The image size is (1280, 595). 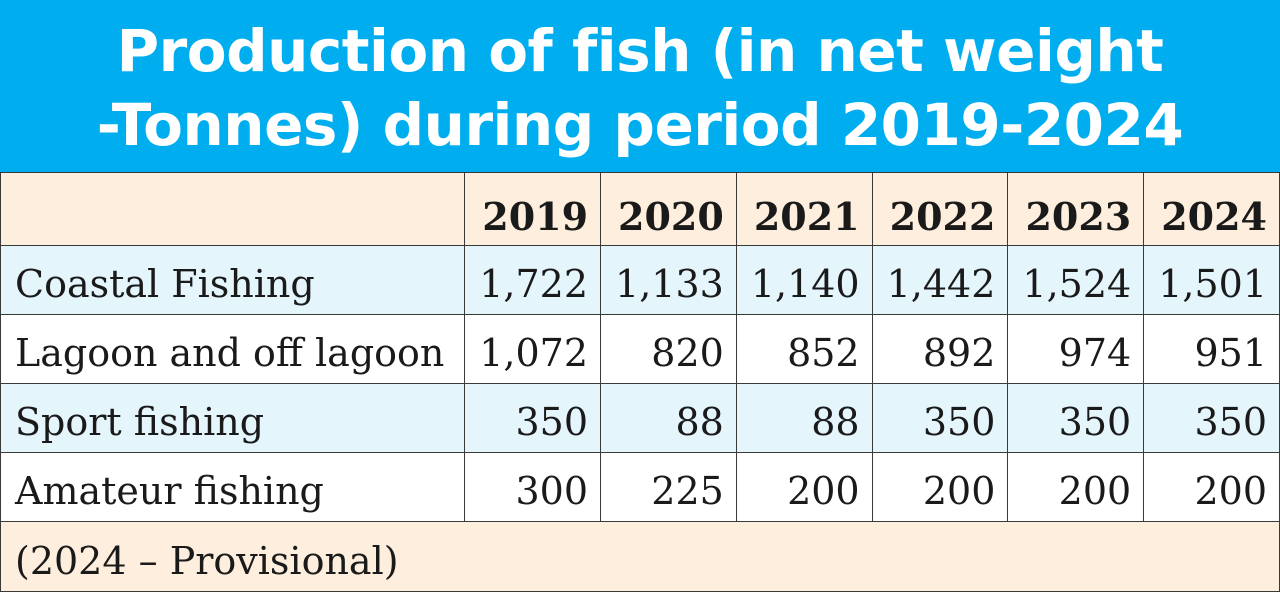 What do you see at coordinates (1076, 280) in the screenshot?
I see `value-cell: 1,524` at bounding box center [1076, 280].